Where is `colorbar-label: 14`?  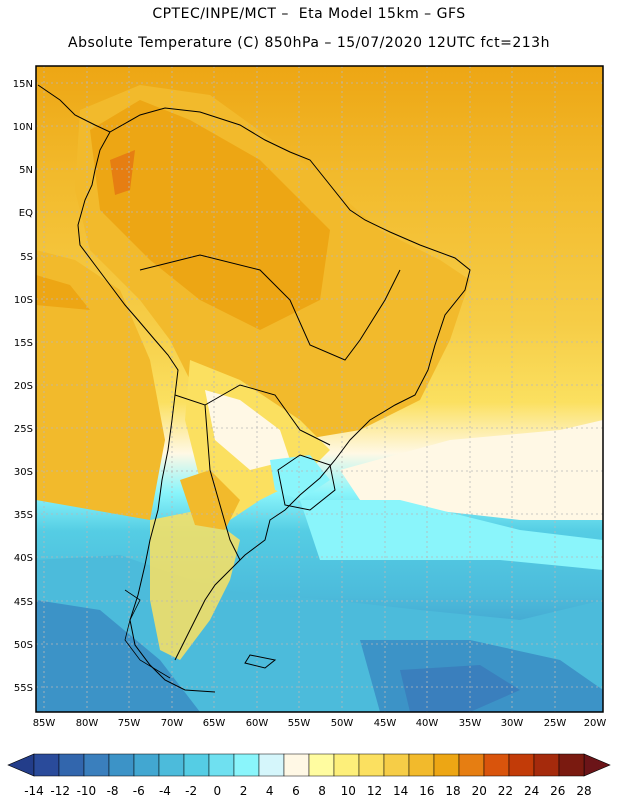
colorbar-label: 14 is located at coordinates (400, 791).